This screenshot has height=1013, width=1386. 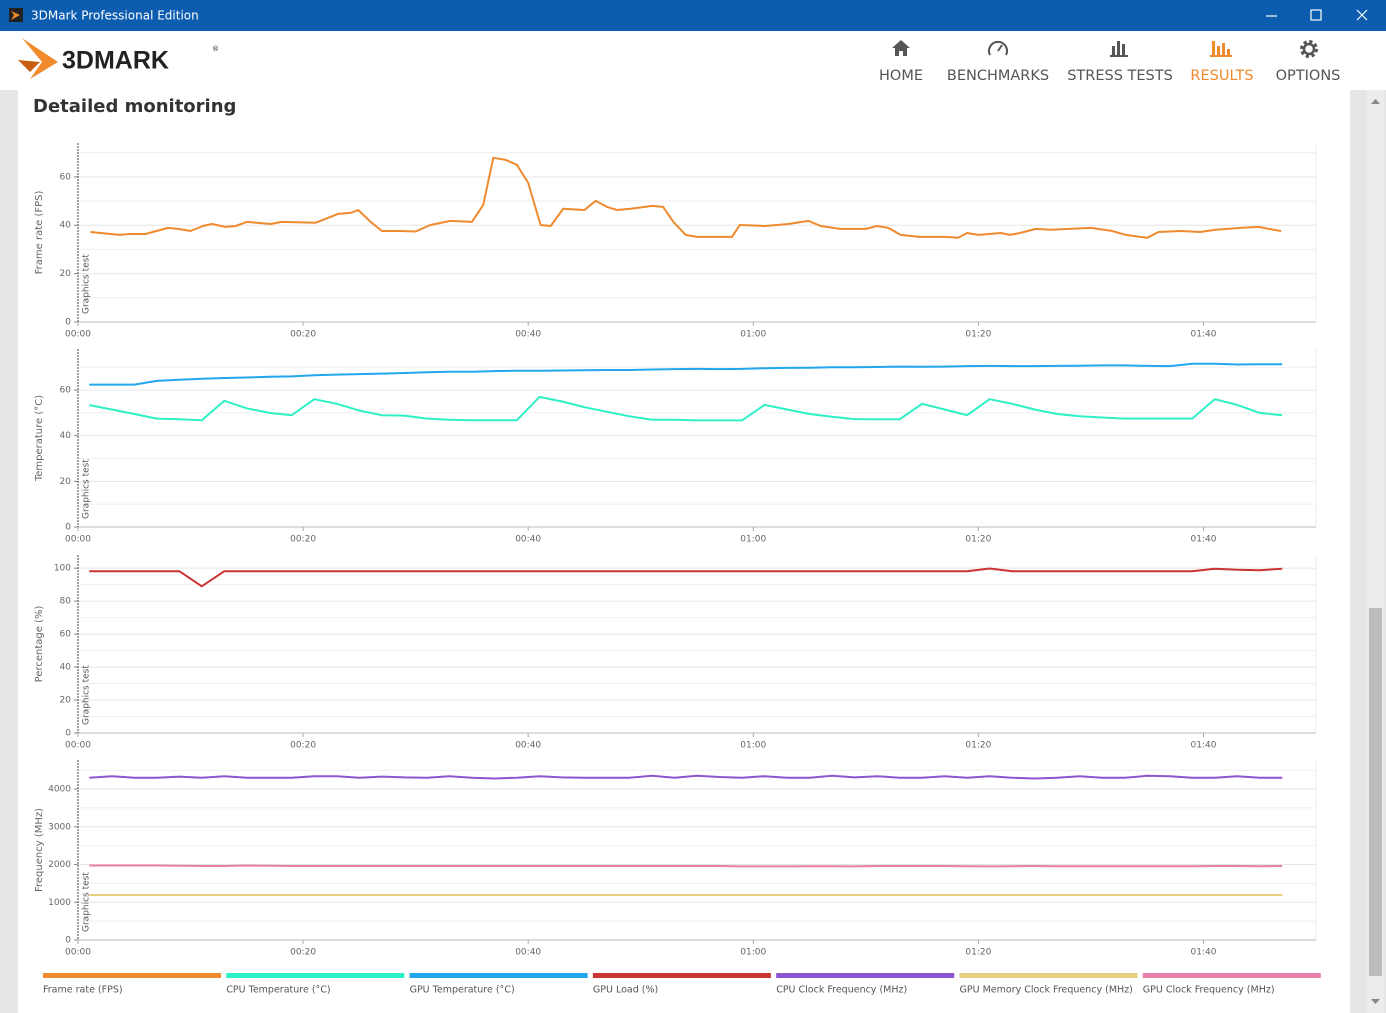 What do you see at coordinates (59, 865) in the screenshot?
I see `y-tick-label: 2000` at bounding box center [59, 865].